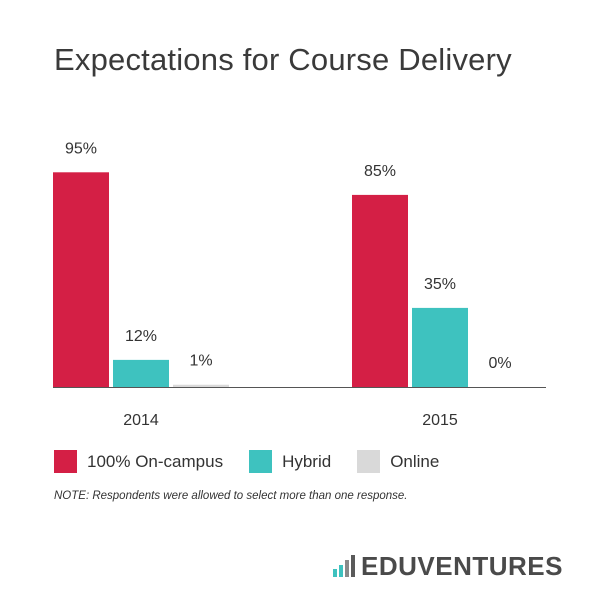 Image resolution: width=600 pixels, height=614 pixels. Describe the element at coordinates (283, 59) in the screenshot. I see `chart-title: Expectations for Course Delivery` at that location.